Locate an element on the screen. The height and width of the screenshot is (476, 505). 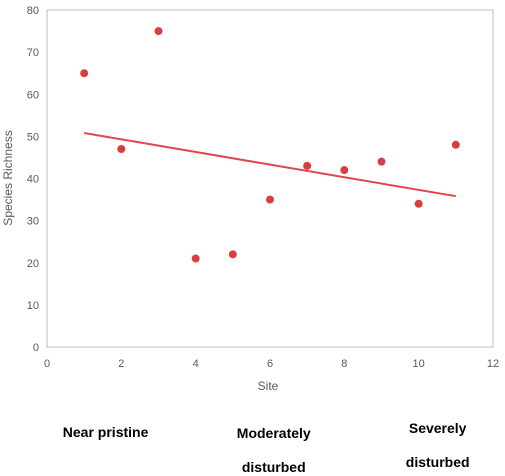
y-tick-label: 60 is located at coordinates (33, 95).